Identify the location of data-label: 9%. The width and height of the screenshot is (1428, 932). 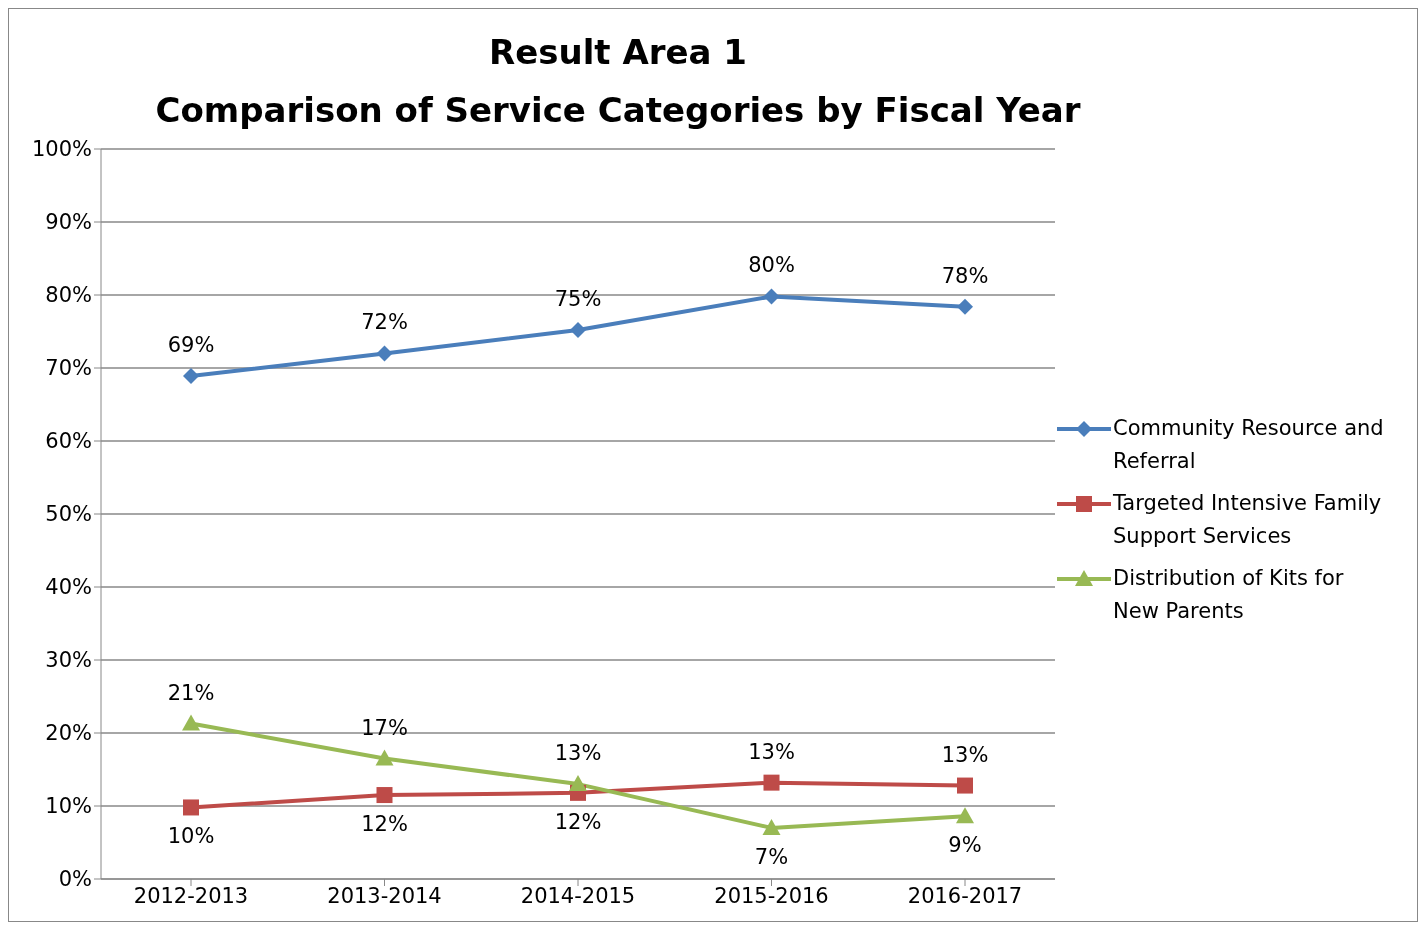
(965, 845).